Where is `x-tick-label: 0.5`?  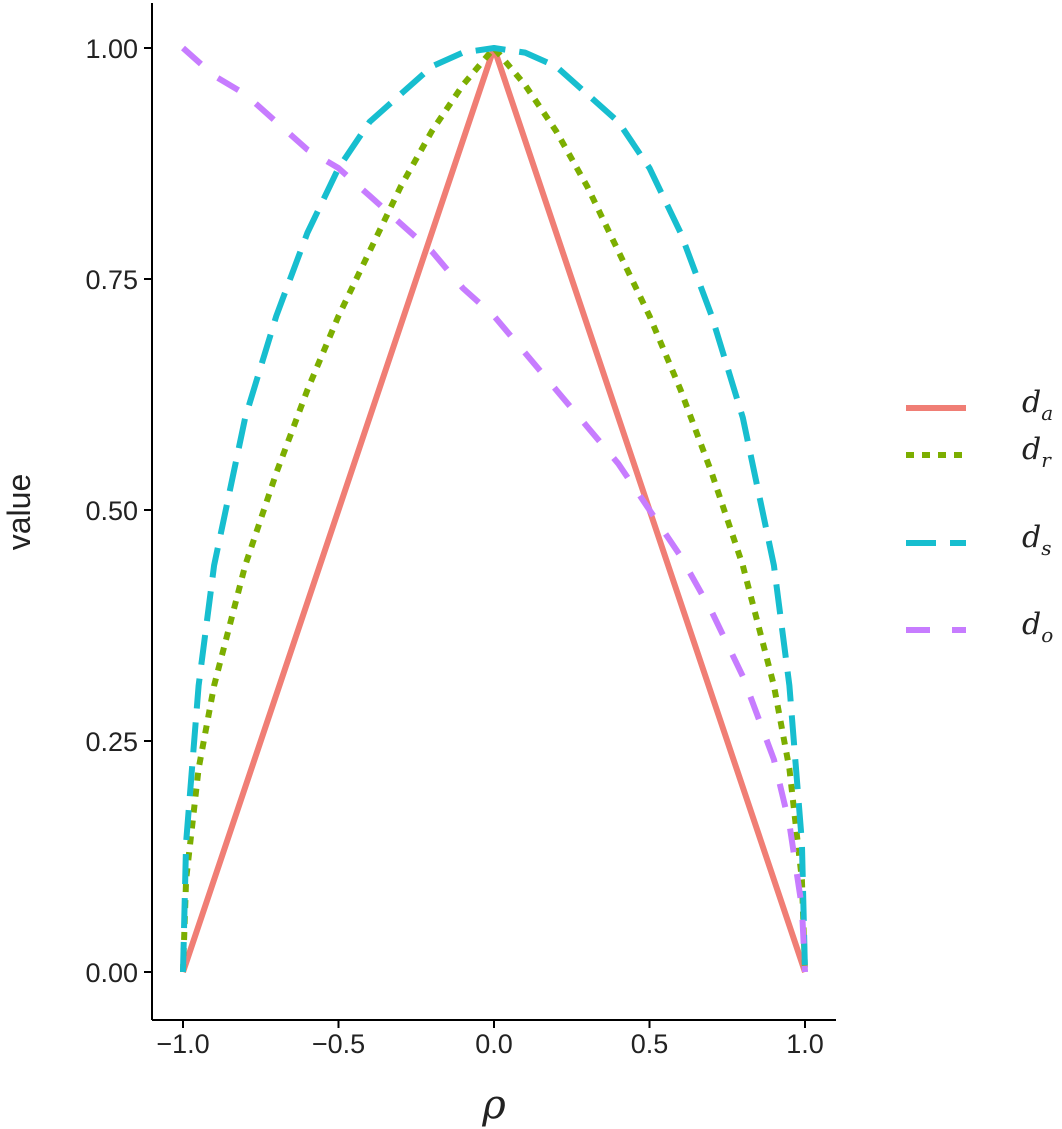
x-tick-label: 0.5 is located at coordinates (650, 1044).